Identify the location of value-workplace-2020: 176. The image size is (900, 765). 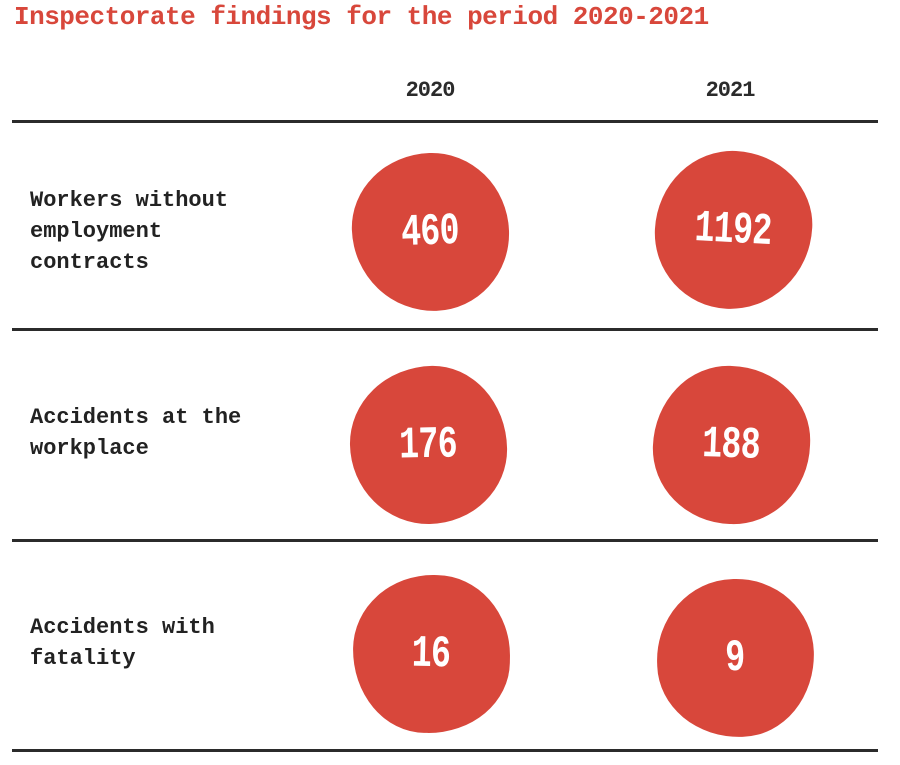
(428, 445).